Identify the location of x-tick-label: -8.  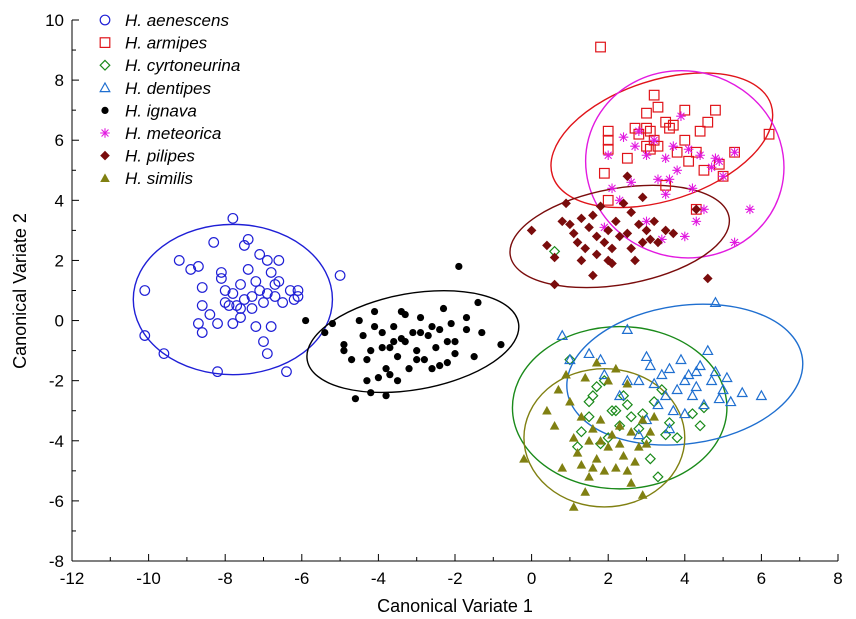
(225, 578).